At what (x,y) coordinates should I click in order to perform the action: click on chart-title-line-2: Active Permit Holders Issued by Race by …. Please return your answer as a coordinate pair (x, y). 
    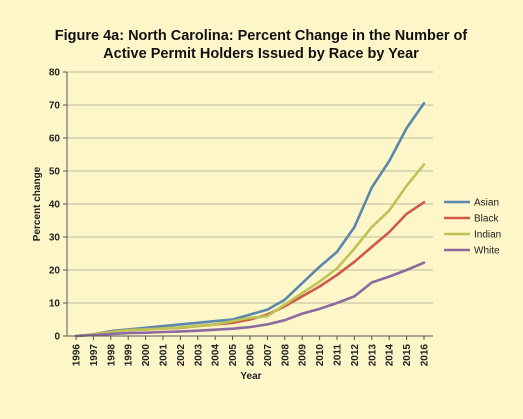
    Looking at the image, I should click on (261, 54).